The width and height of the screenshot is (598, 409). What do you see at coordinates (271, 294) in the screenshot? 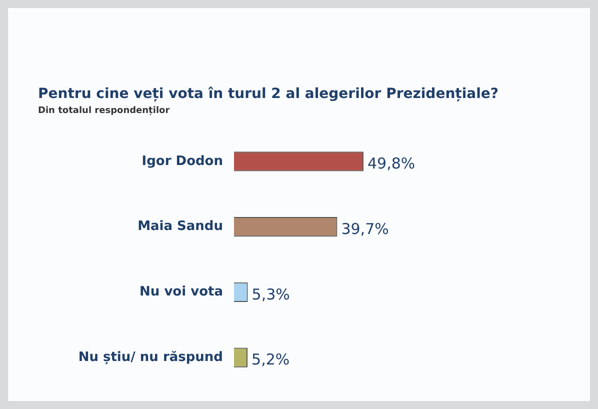
I see `data-label: 5,3%` at bounding box center [271, 294].